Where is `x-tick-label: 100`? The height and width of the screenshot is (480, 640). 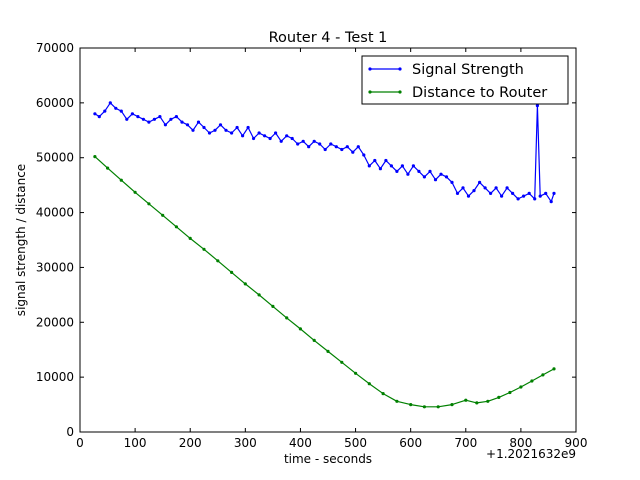 x-tick-label: 100 is located at coordinates (135, 443).